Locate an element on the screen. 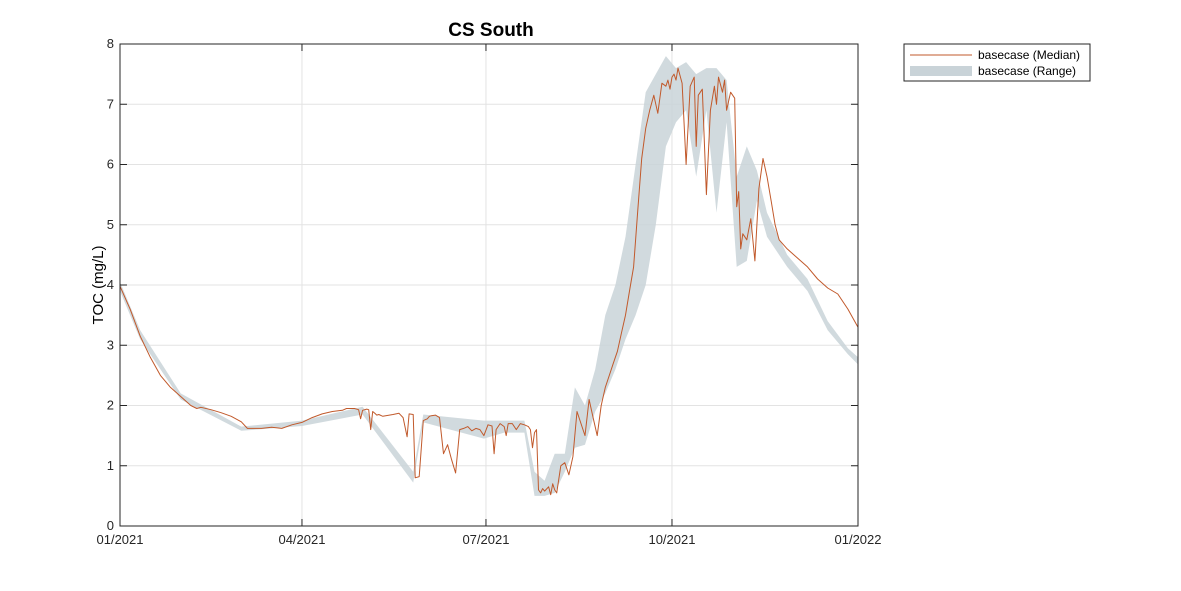 This screenshot has height=591, width=1181. legend-median-label: basecase (Median) is located at coordinates (1029, 55).